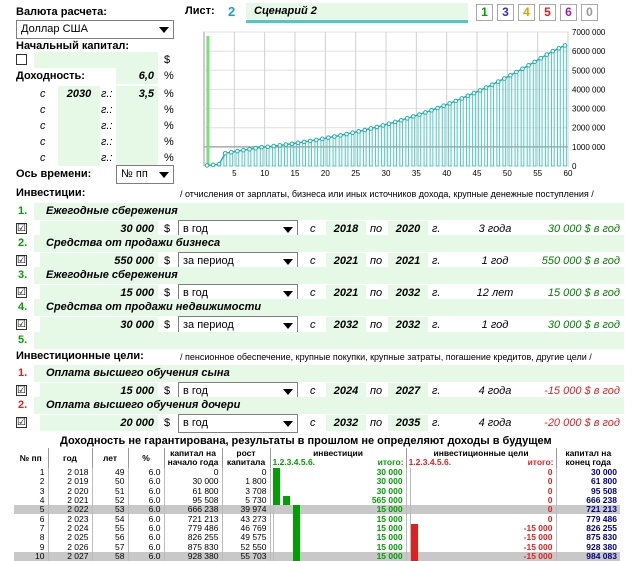  What do you see at coordinates (484, 12) in the screenshot?
I see `sheet-tab-1: 1` at bounding box center [484, 12].